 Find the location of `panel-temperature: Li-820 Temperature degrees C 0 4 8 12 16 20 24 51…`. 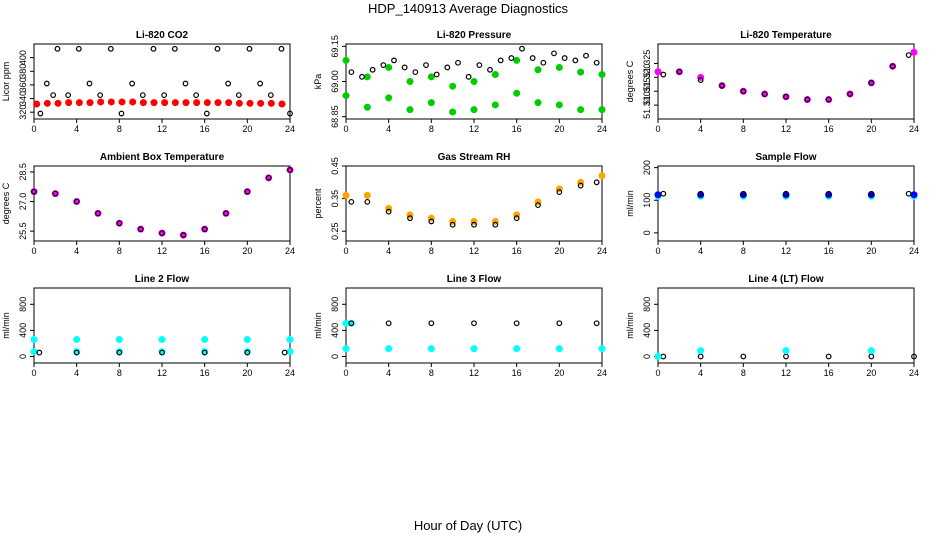

panel-temperature: Li-820 Temperature degrees C 0 4 8 12 16 20 24 51… is located at coordinates (772, 82).